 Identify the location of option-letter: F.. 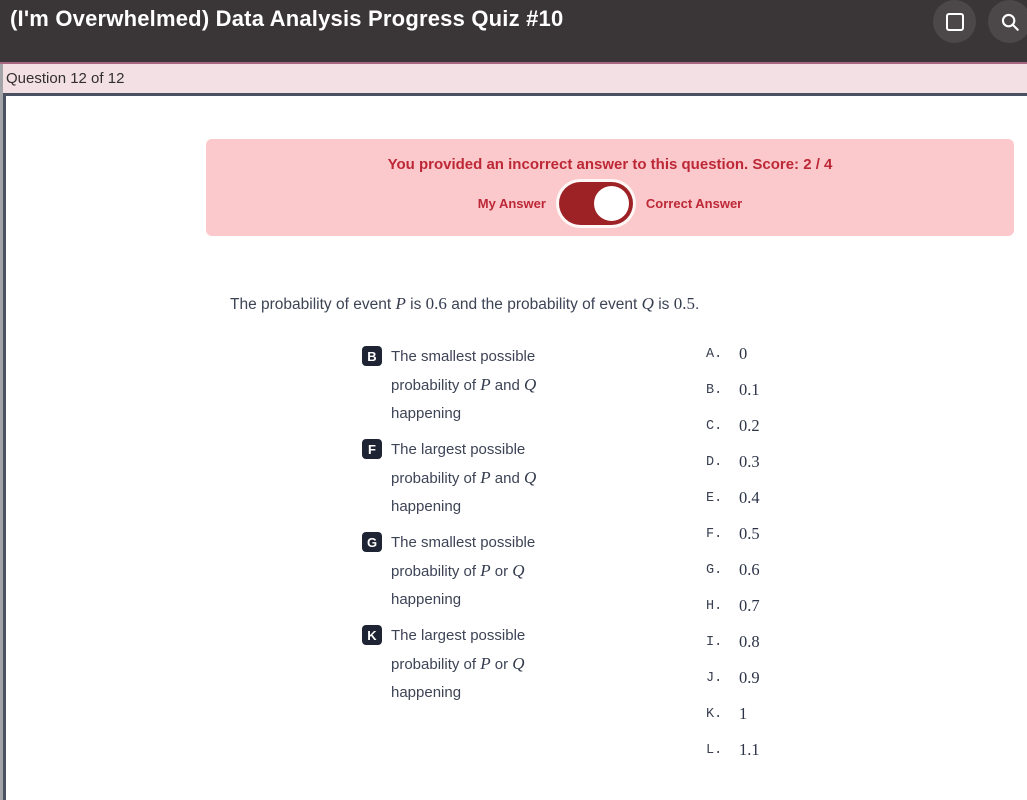
(714, 534).